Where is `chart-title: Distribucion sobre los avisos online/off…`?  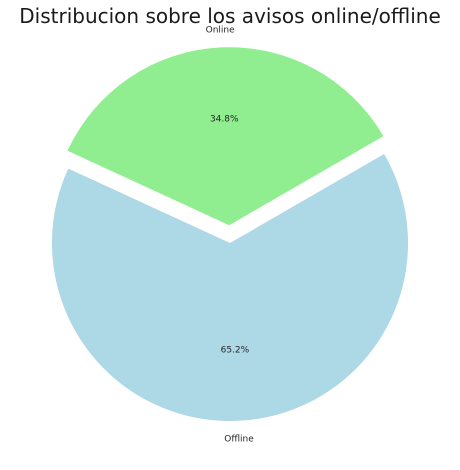 chart-title: Distribucion sobre los avisos online/off… is located at coordinates (230, 16).